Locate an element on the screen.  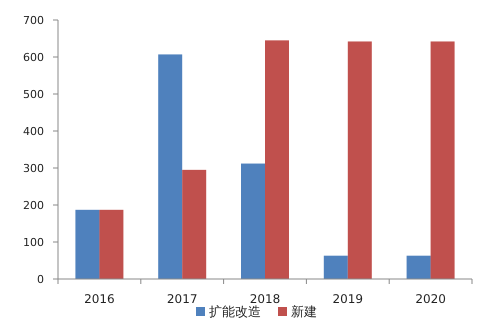
y-tick-label: 700 is located at coordinates (33, 20).